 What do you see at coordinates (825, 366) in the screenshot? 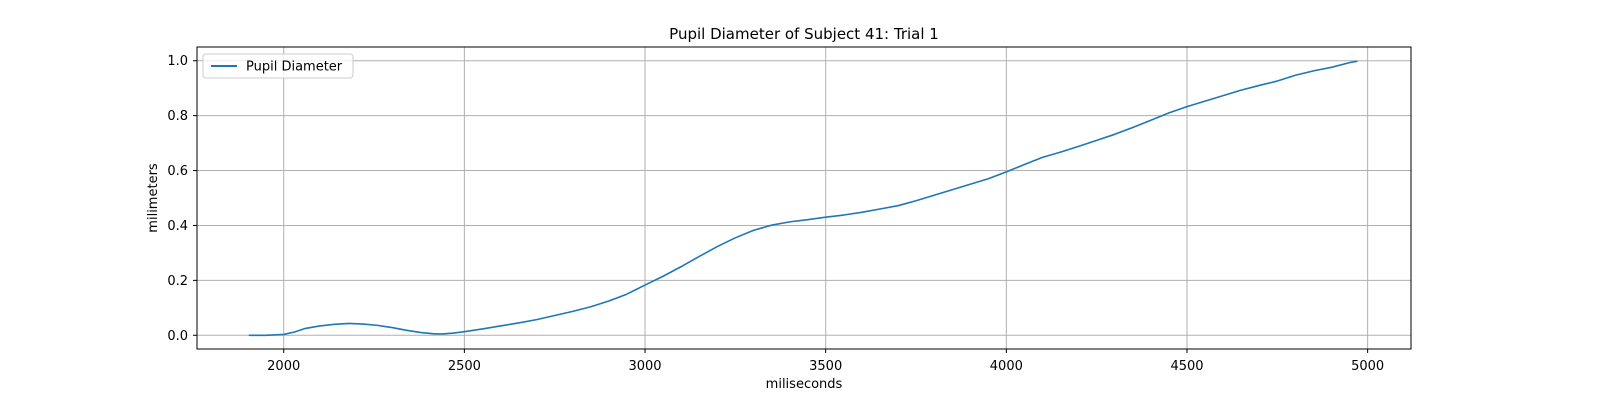
I see `x-tick-label: 3500` at bounding box center [825, 366].